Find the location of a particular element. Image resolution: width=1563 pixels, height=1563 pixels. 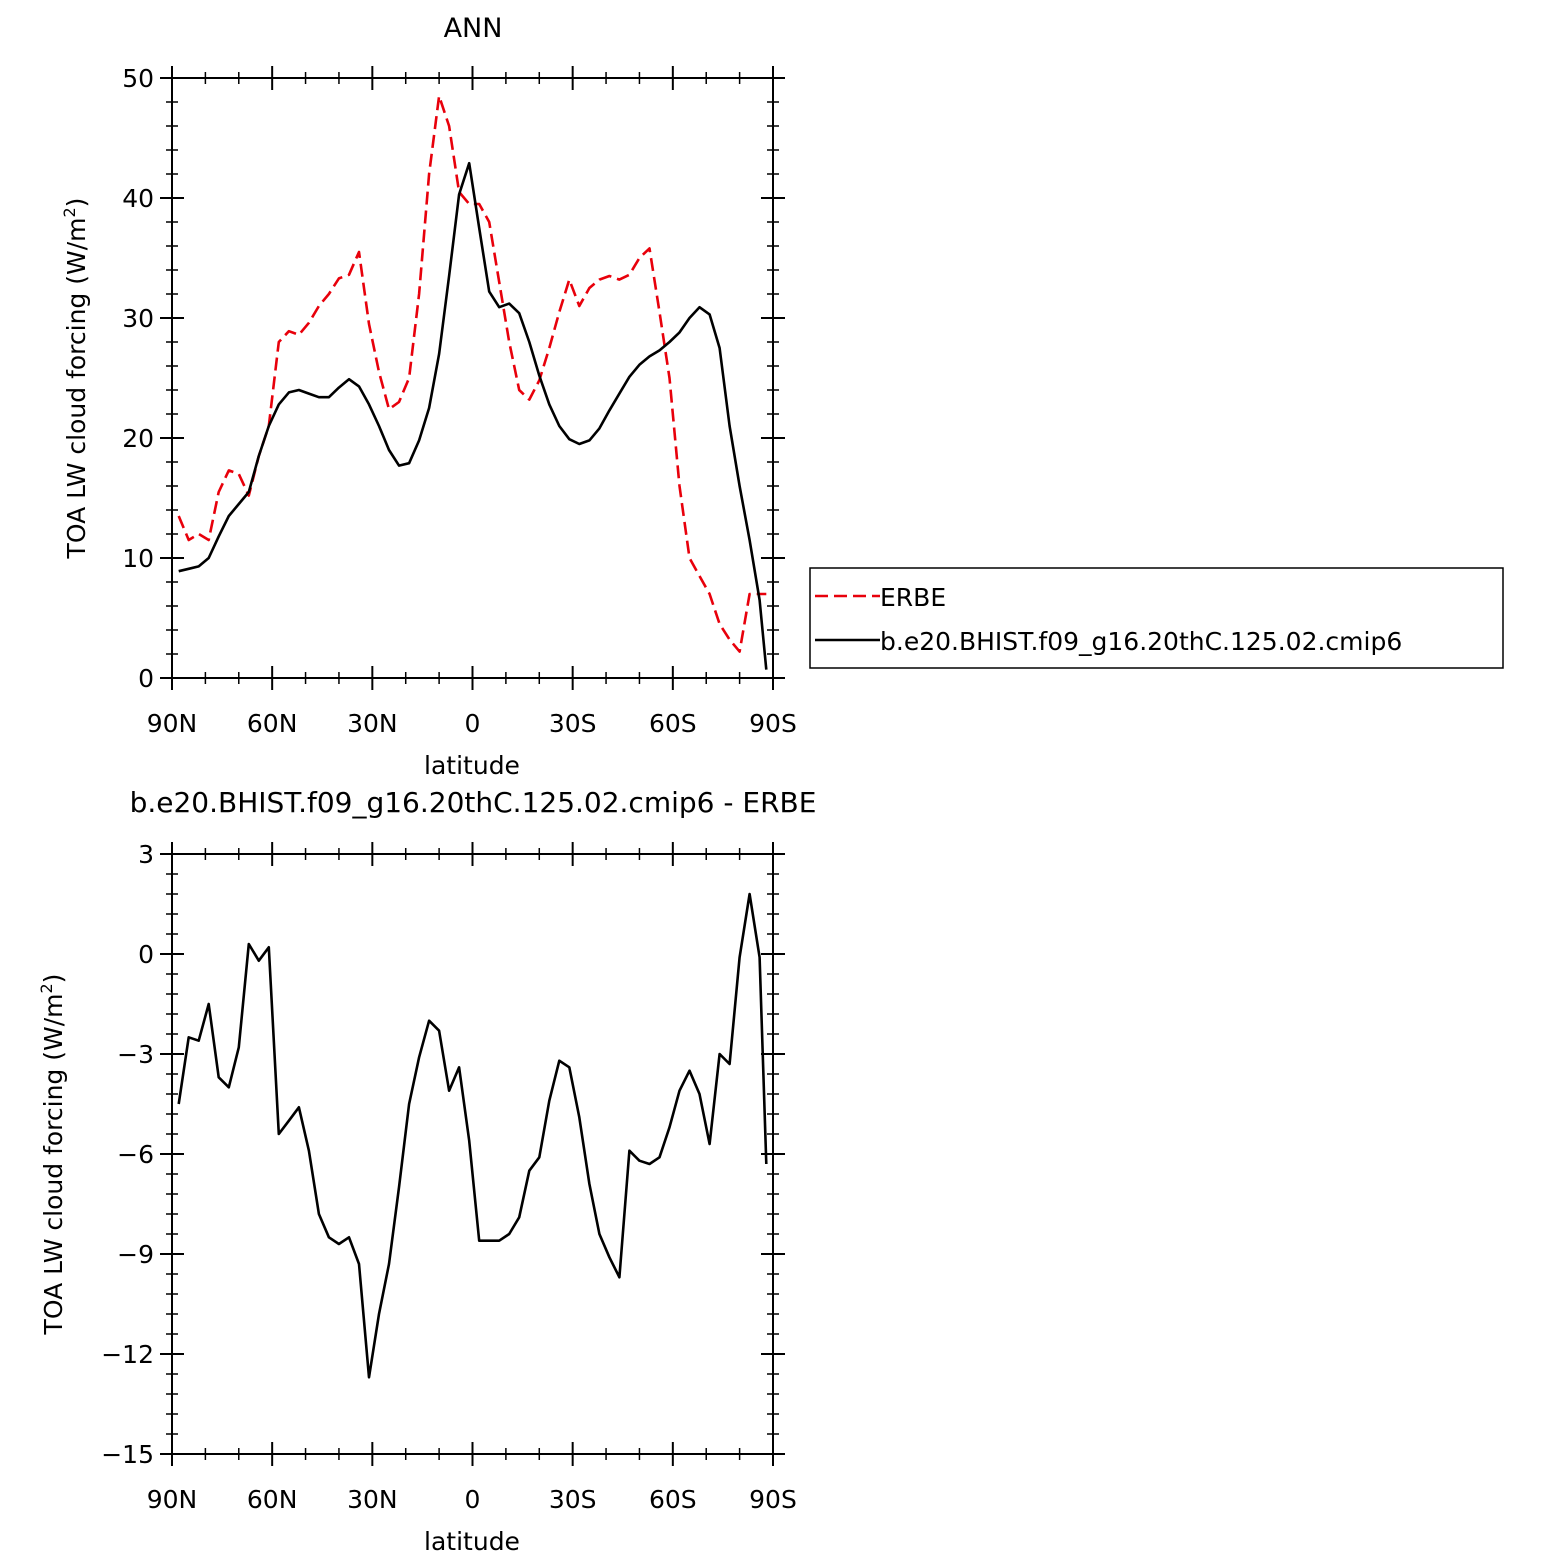

y-tick-label: 50 is located at coordinates (138, 78).